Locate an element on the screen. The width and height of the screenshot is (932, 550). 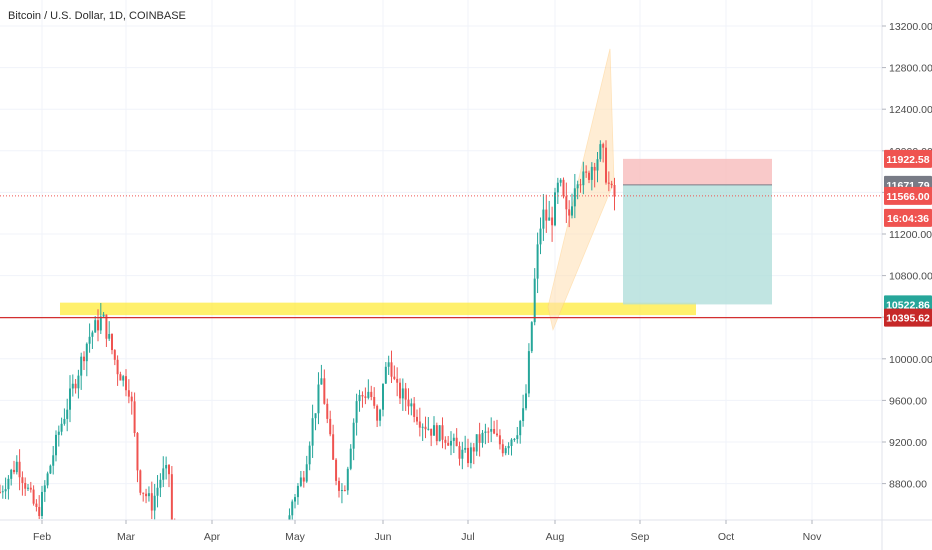
x-tick-label: Feb is located at coordinates (42, 537).